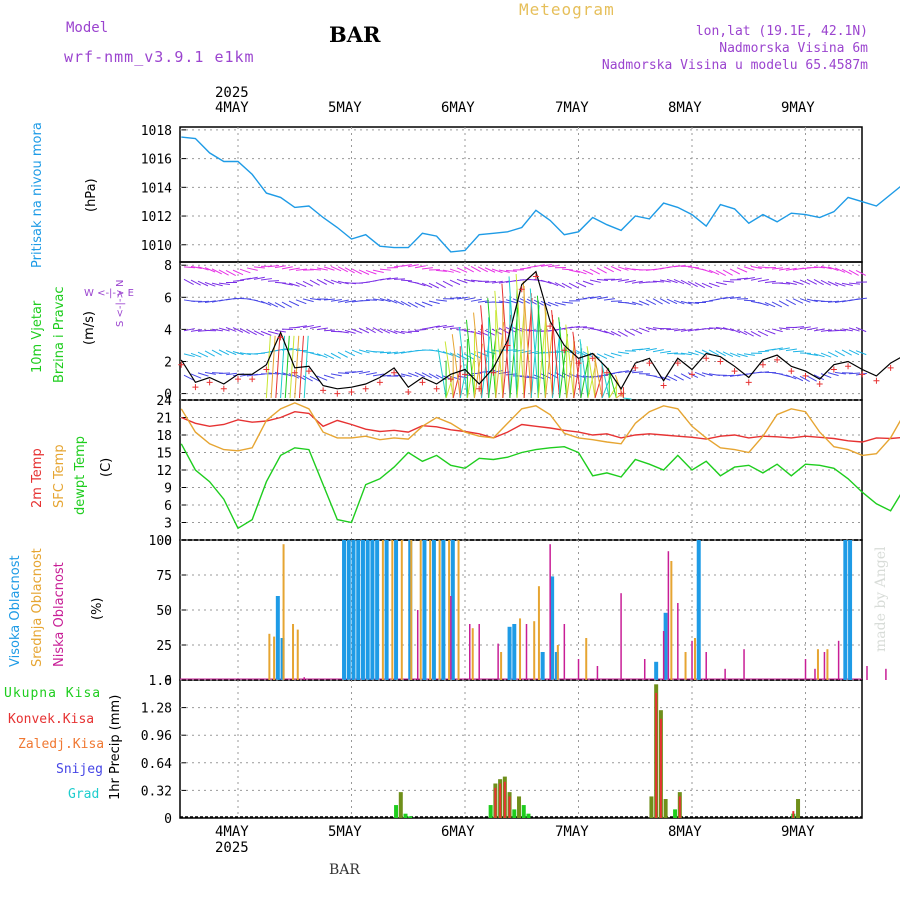  Describe the element at coordinates (84, 794) in the screenshot. I see `precip-legend-hail: Grad` at that location.